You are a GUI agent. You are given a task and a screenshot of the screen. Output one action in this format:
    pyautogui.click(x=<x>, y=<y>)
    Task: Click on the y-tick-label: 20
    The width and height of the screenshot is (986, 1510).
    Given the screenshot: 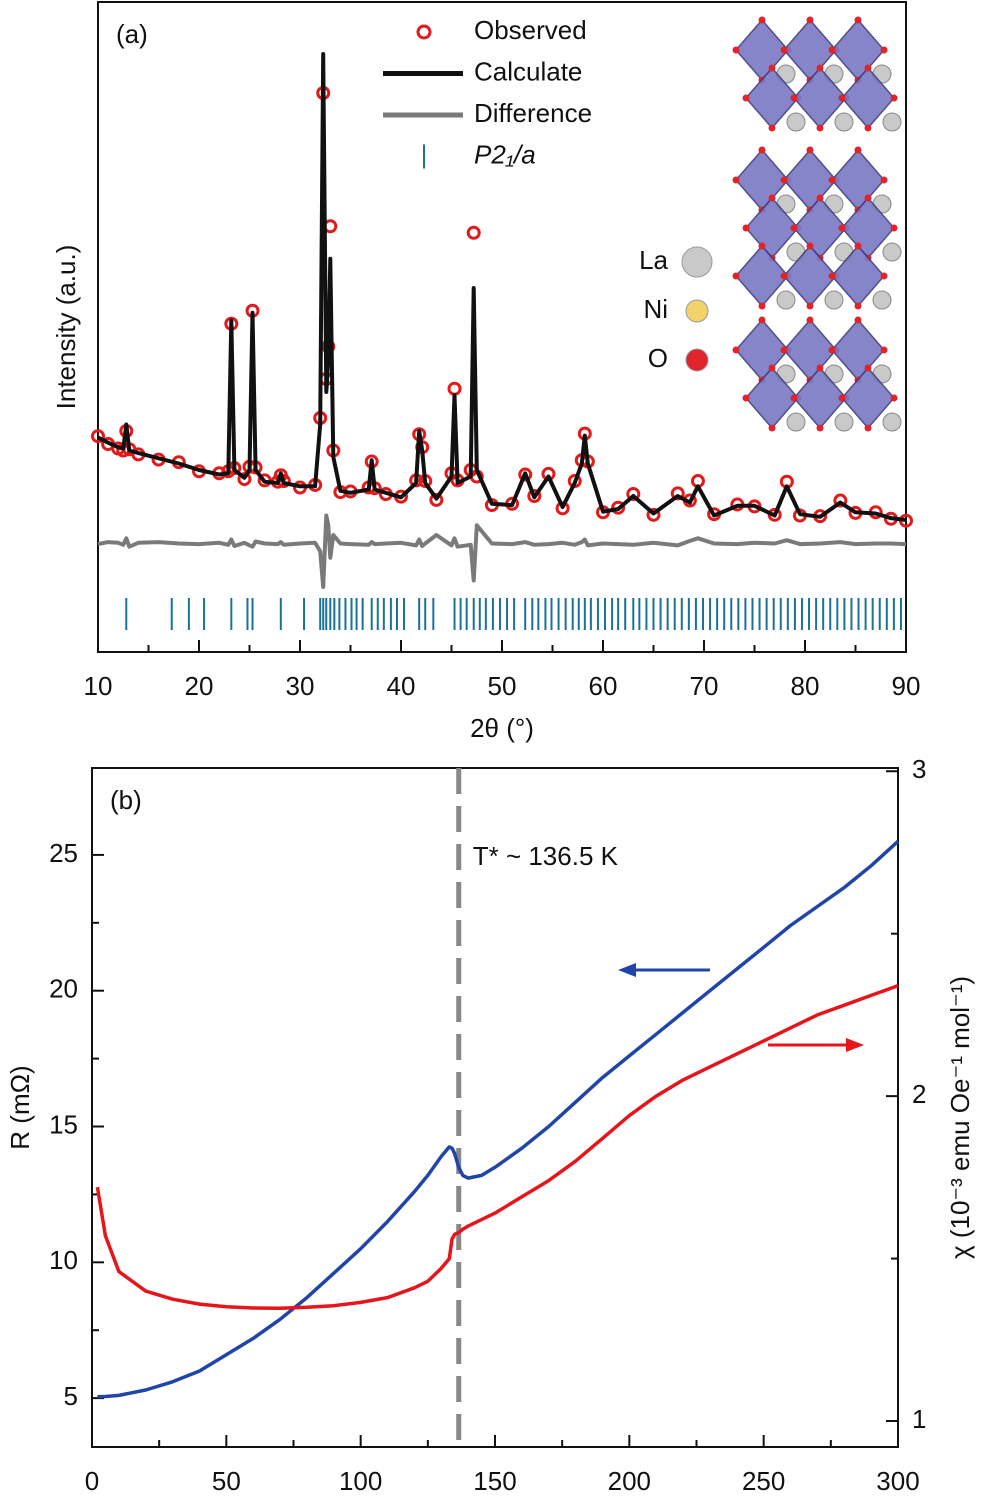 What is the action you would take?
    pyautogui.click(x=63, y=989)
    